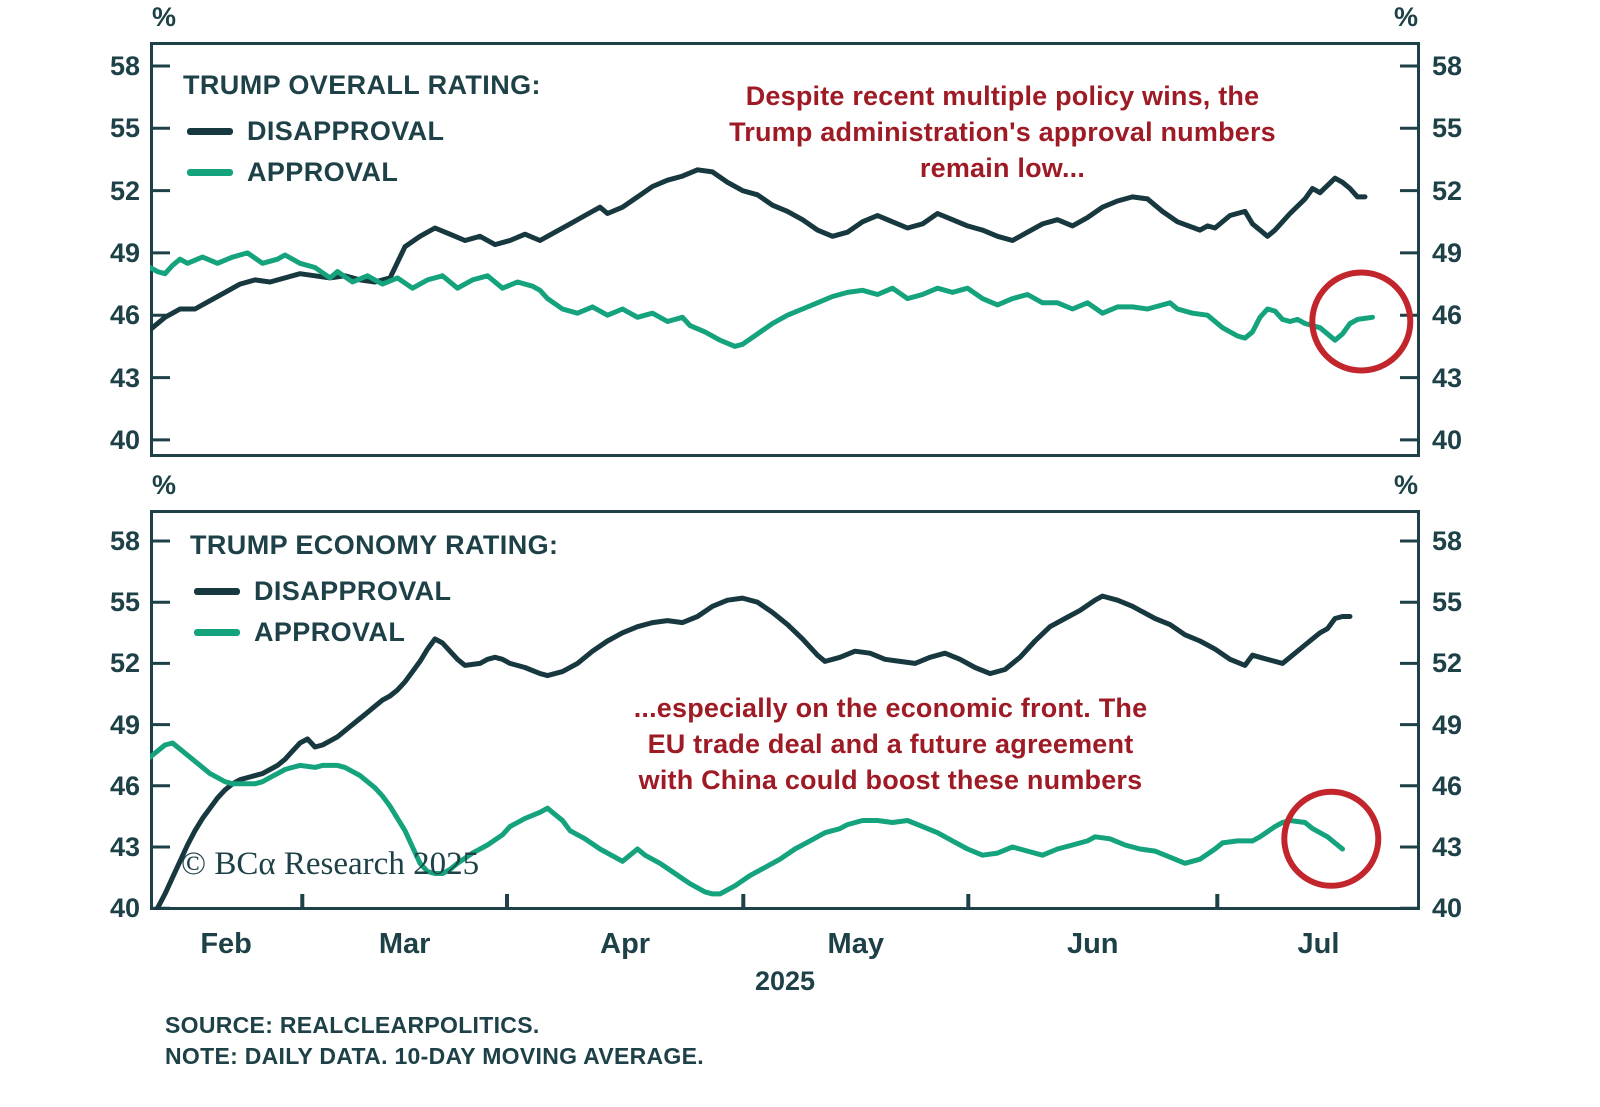 Image resolution: width=1600 pixels, height=1107 pixels. I want to click on x-axis-month-label: Jun, so click(1092, 944).